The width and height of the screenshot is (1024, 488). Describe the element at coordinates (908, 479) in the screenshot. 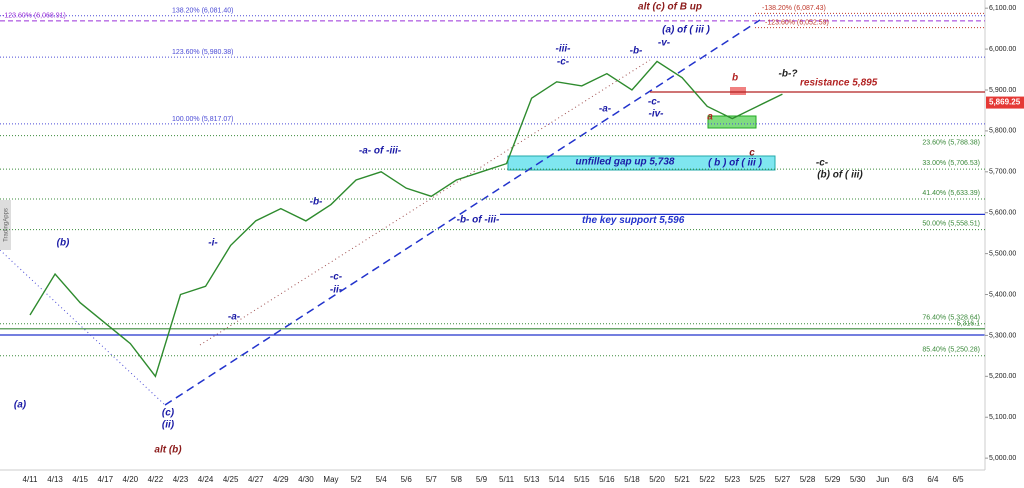

I see `x-tick-label: 6/3` at that location.